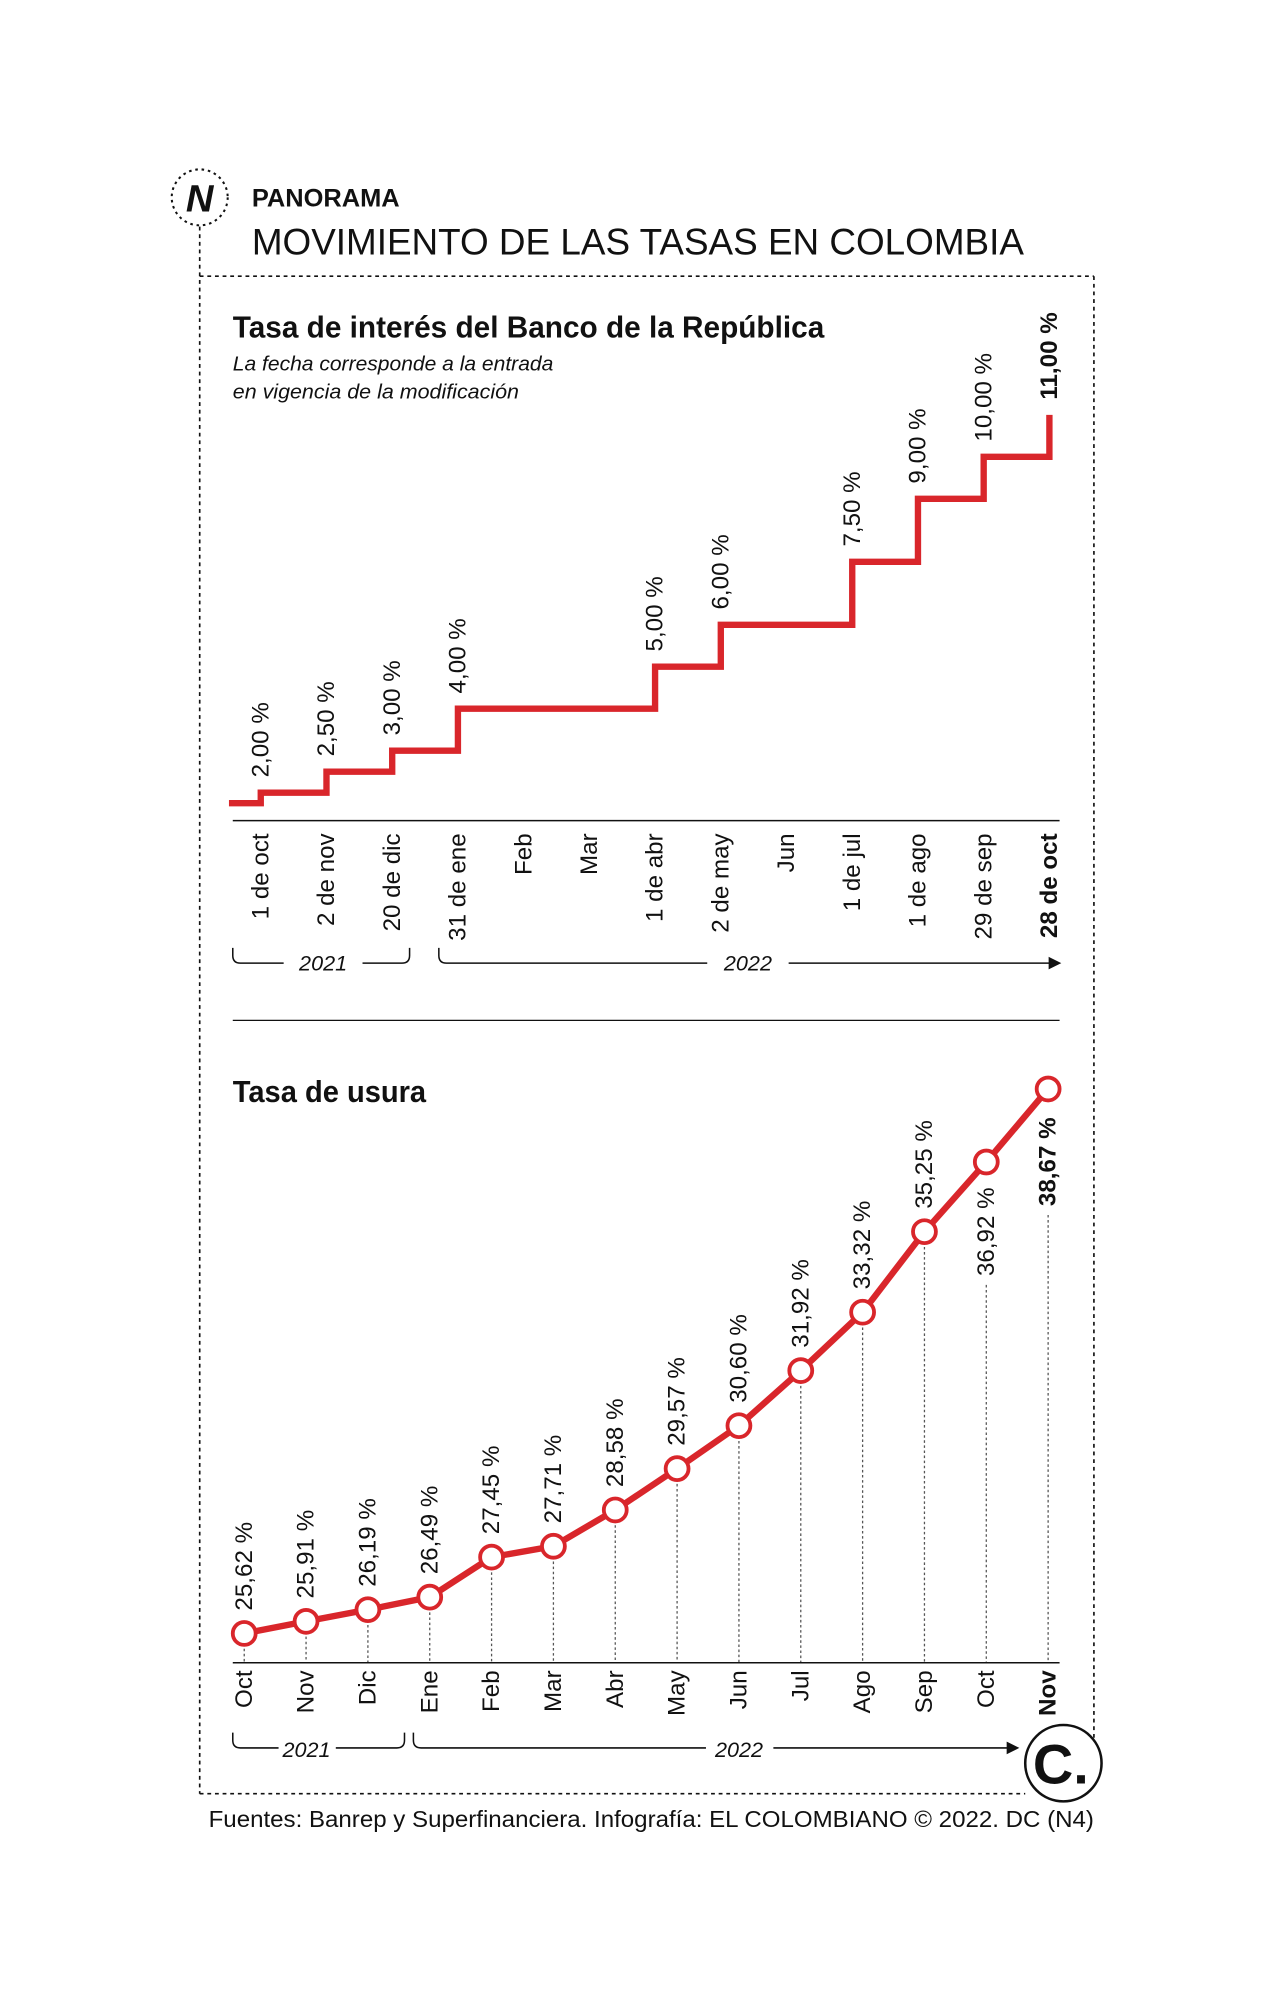 The image size is (1272, 2000). I want to click on section-logo: N, so click(199, 197).